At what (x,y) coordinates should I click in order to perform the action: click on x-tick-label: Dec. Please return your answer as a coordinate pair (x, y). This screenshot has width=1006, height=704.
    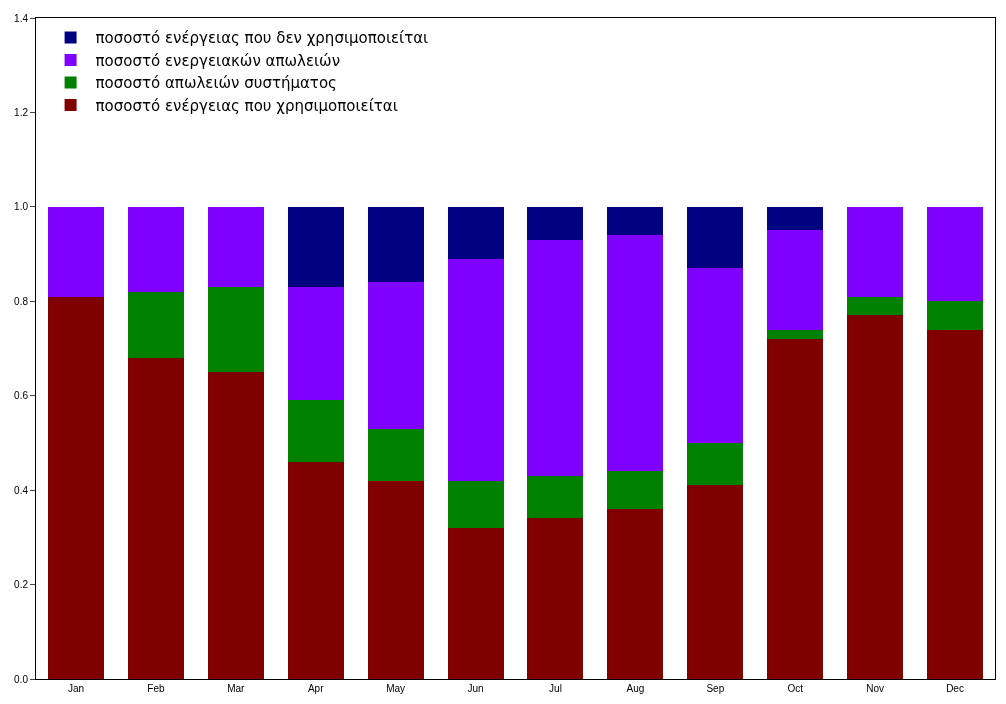
    Looking at the image, I should click on (955, 688).